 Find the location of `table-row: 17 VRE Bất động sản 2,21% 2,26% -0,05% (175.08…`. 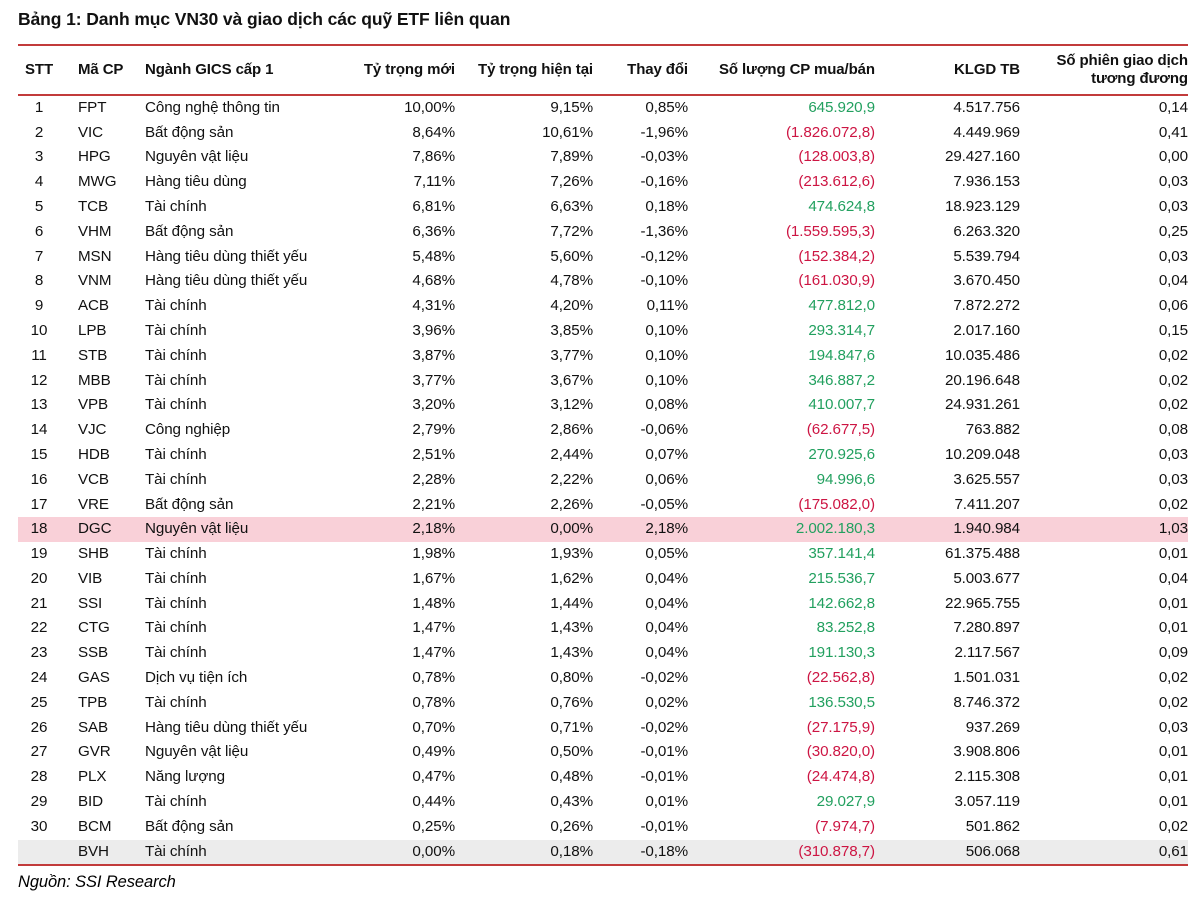

table-row: 17 VRE Bất động sản 2,21% 2,26% -0,05% (175.08… is located at coordinates (603, 505).